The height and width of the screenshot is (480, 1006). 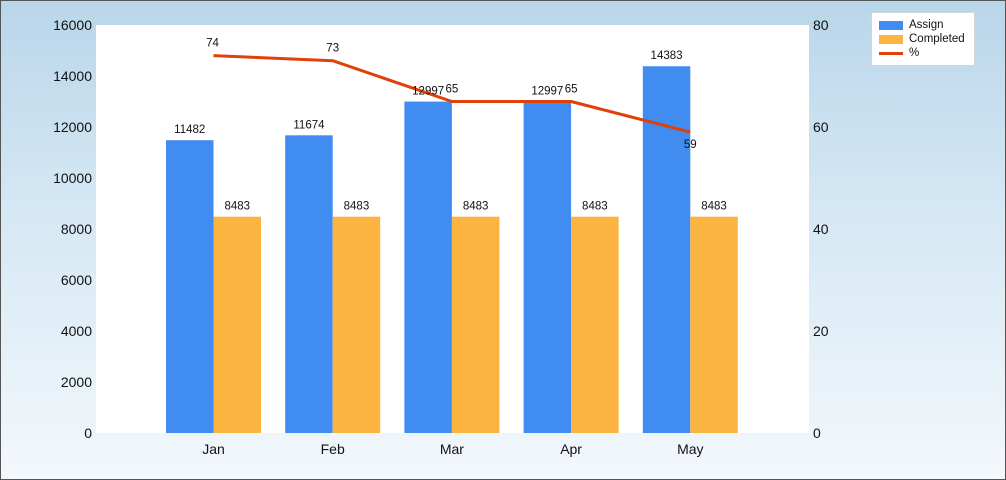 I want to click on legend-label-completed: Completed, so click(x=937, y=39).